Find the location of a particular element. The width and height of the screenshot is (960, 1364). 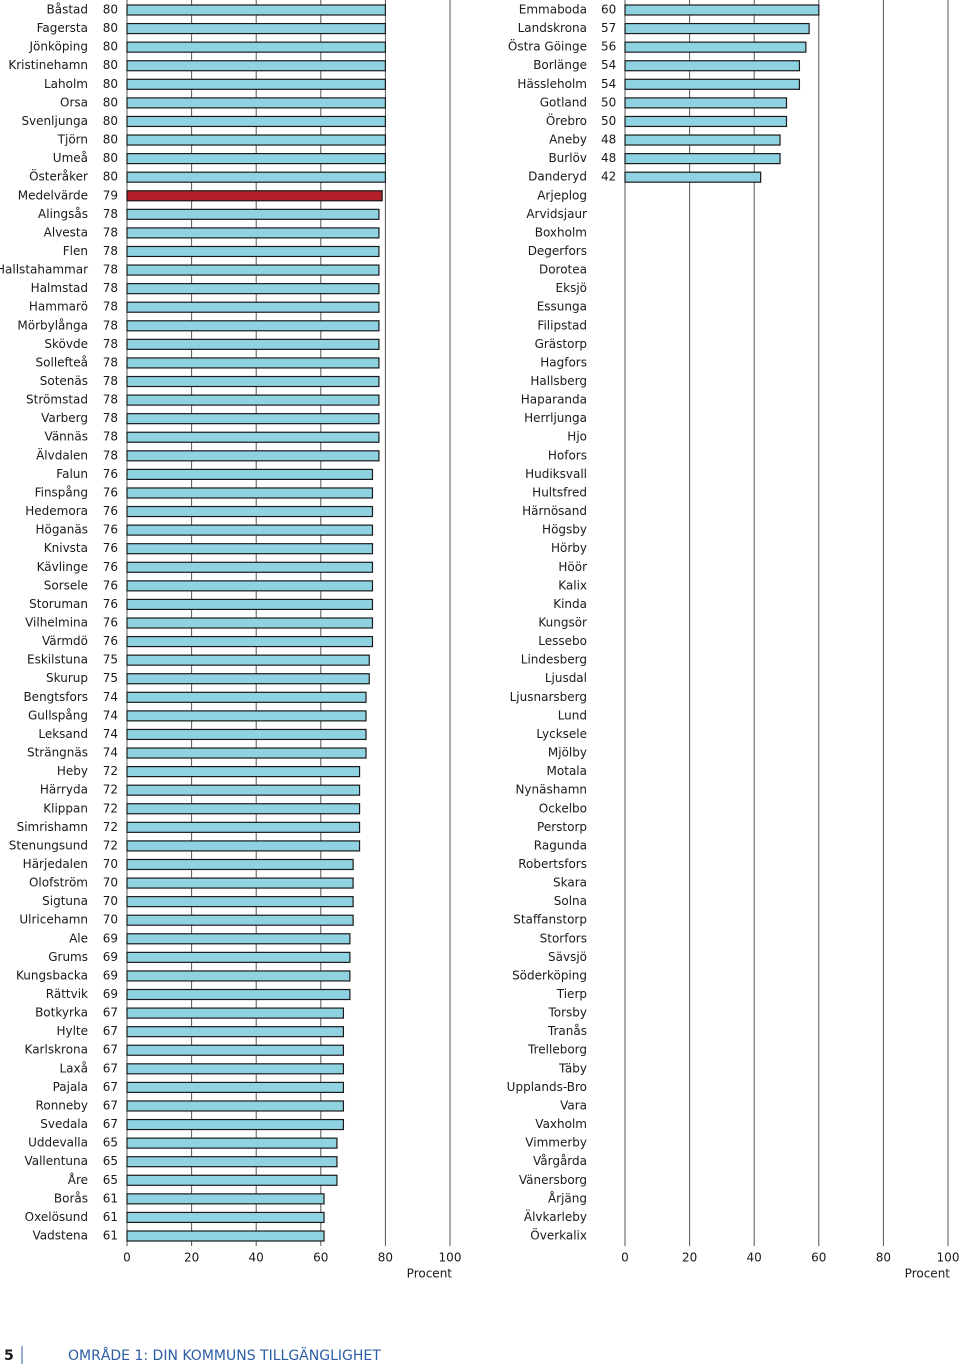

category-label: Lindesberg is located at coordinates (554, 660).